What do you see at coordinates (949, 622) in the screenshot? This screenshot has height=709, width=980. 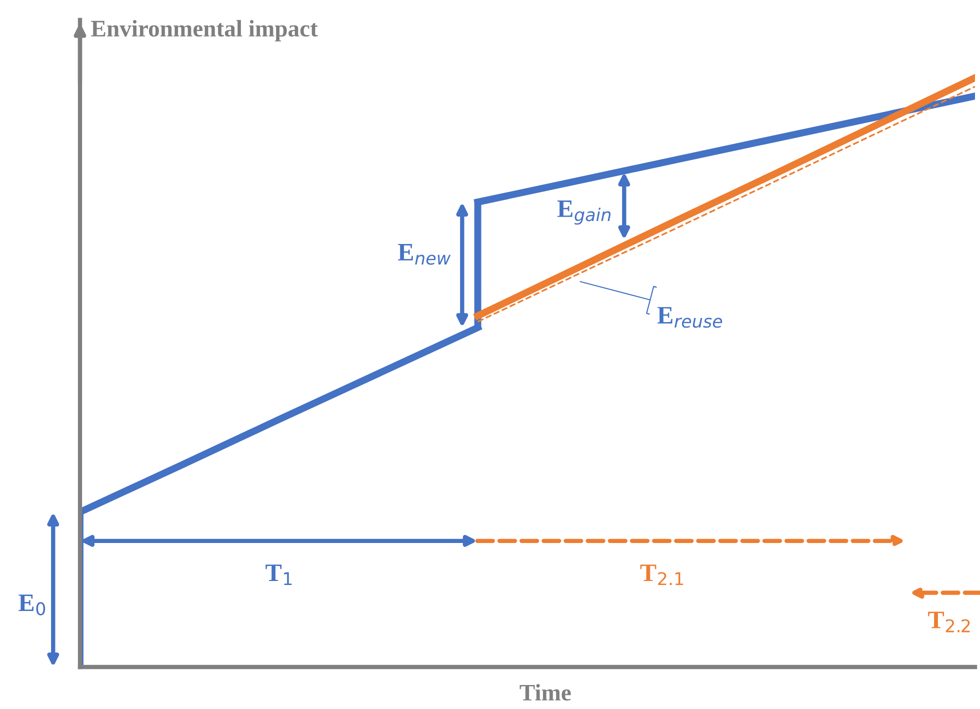 I see `annotation: T$_{2.2}$` at bounding box center [949, 622].